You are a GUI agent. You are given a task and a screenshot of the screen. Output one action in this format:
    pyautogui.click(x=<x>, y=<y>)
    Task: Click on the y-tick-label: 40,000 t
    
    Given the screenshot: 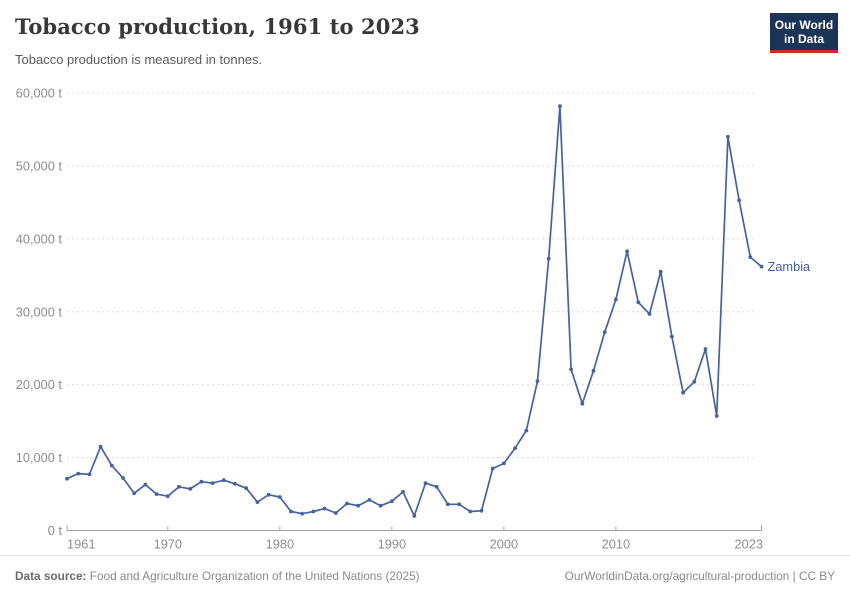 What is the action you would take?
    pyautogui.click(x=39, y=238)
    